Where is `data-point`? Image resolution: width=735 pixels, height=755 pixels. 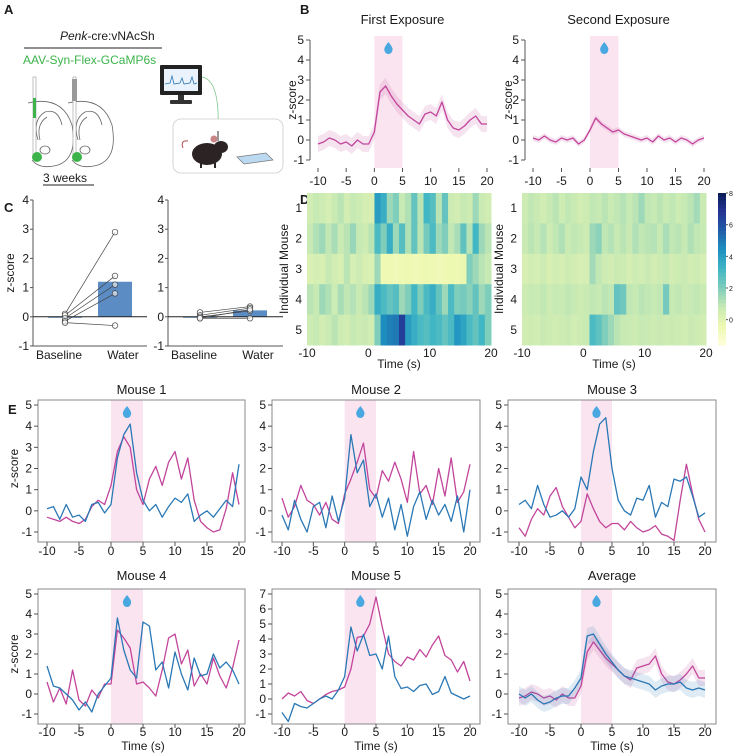
data-point is located at coordinates (200, 318).